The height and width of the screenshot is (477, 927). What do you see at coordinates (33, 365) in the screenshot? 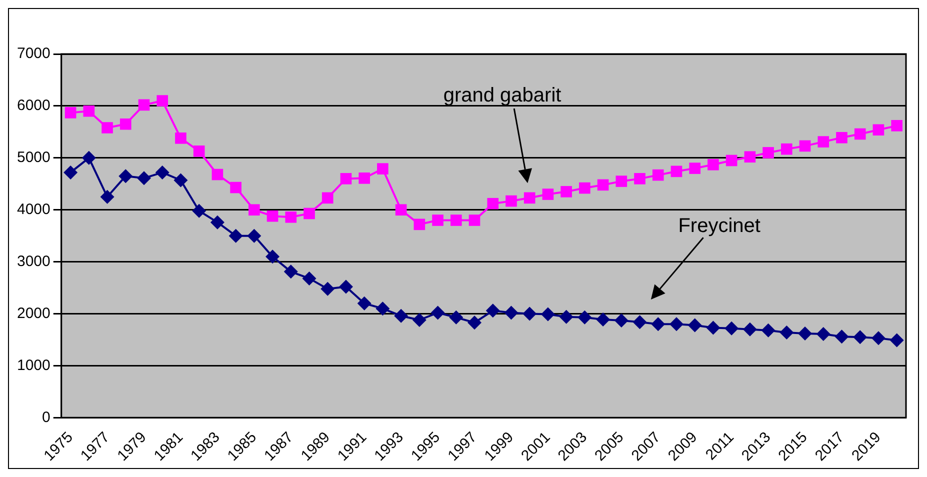
I see `y-tick-label: 1000` at bounding box center [33, 365].